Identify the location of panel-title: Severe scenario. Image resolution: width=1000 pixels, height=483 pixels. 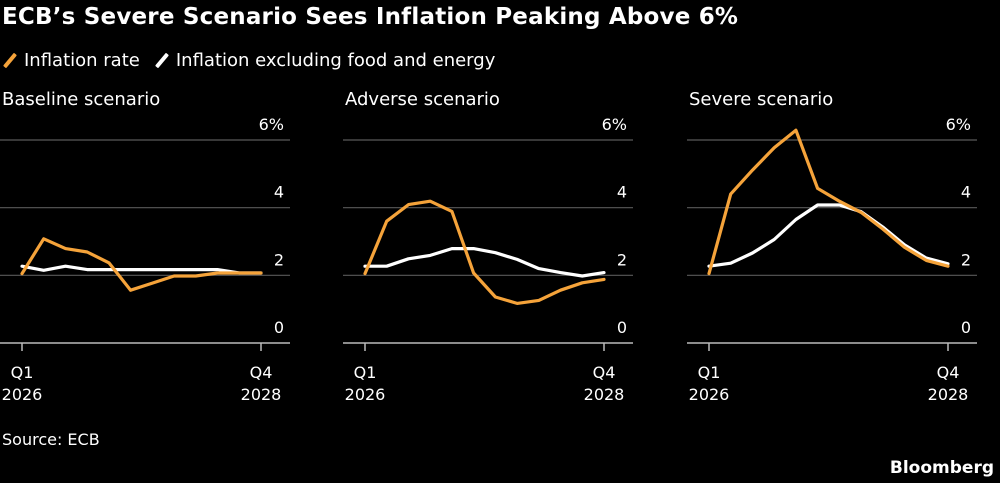
(761, 99).